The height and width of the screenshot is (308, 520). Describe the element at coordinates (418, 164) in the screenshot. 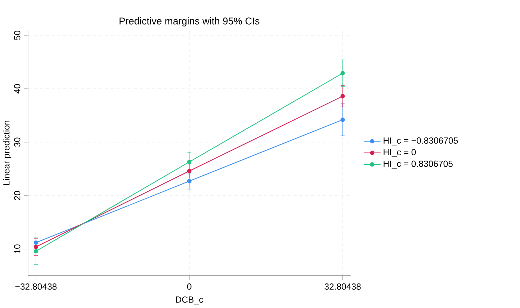

I see `legend-label: HI_c = 0.8306705` at that location.